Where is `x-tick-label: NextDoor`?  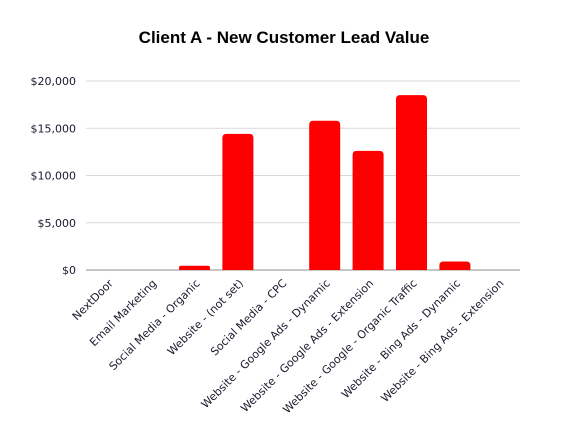 x-tick-label: NextDoor is located at coordinates (93, 300).